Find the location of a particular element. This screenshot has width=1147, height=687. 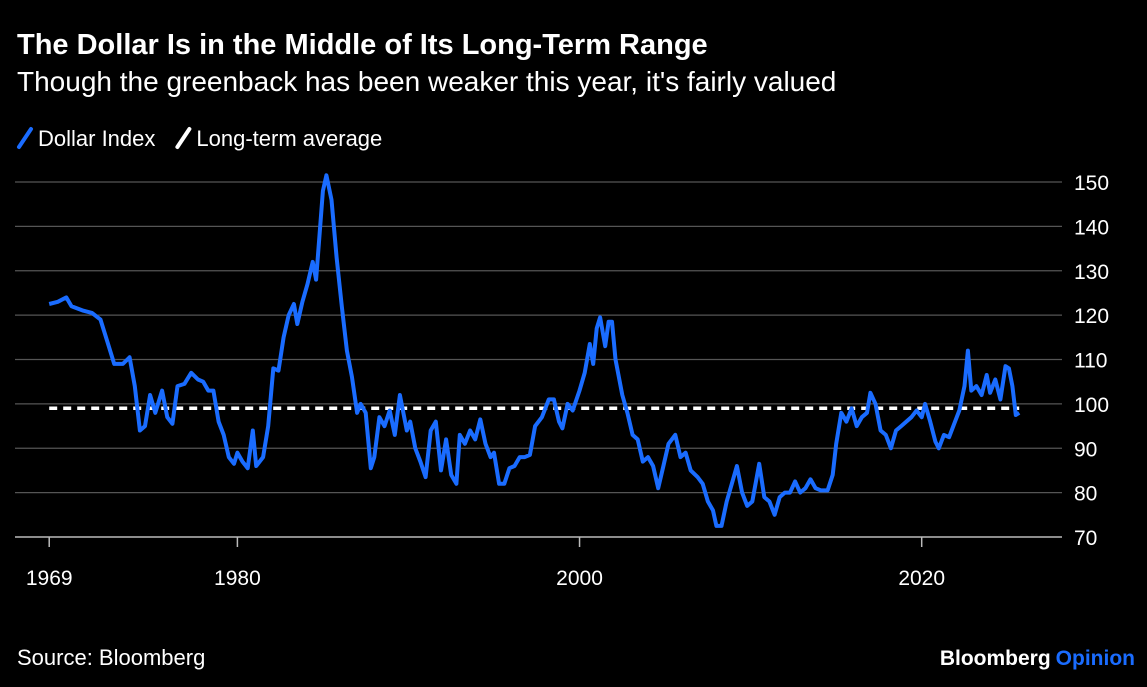

y-tick-label: 140 is located at coordinates (1091, 227).